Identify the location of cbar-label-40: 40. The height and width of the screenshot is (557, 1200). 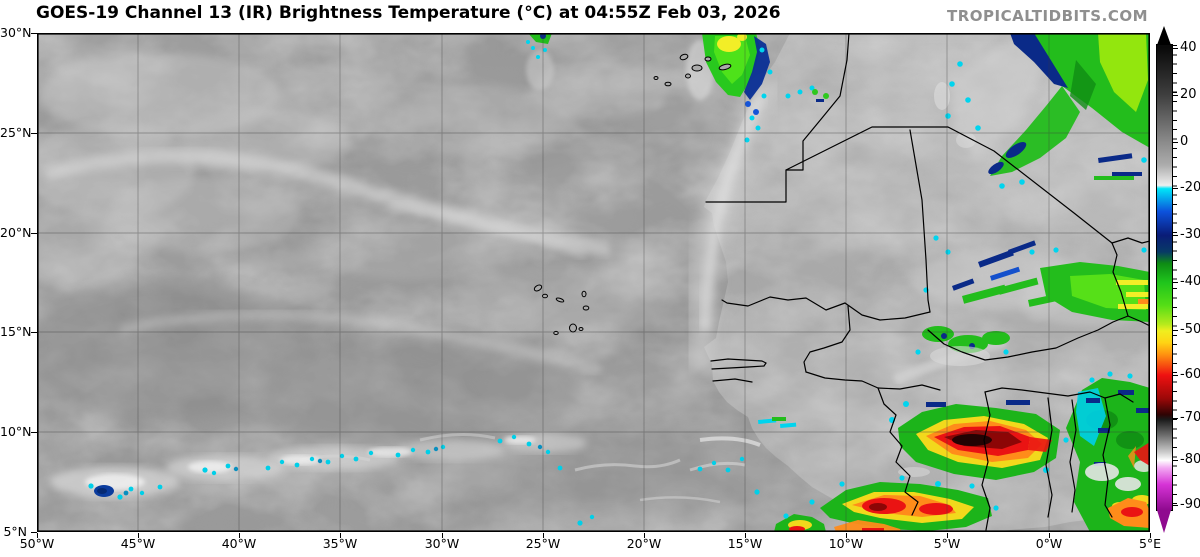
(1188, 47).